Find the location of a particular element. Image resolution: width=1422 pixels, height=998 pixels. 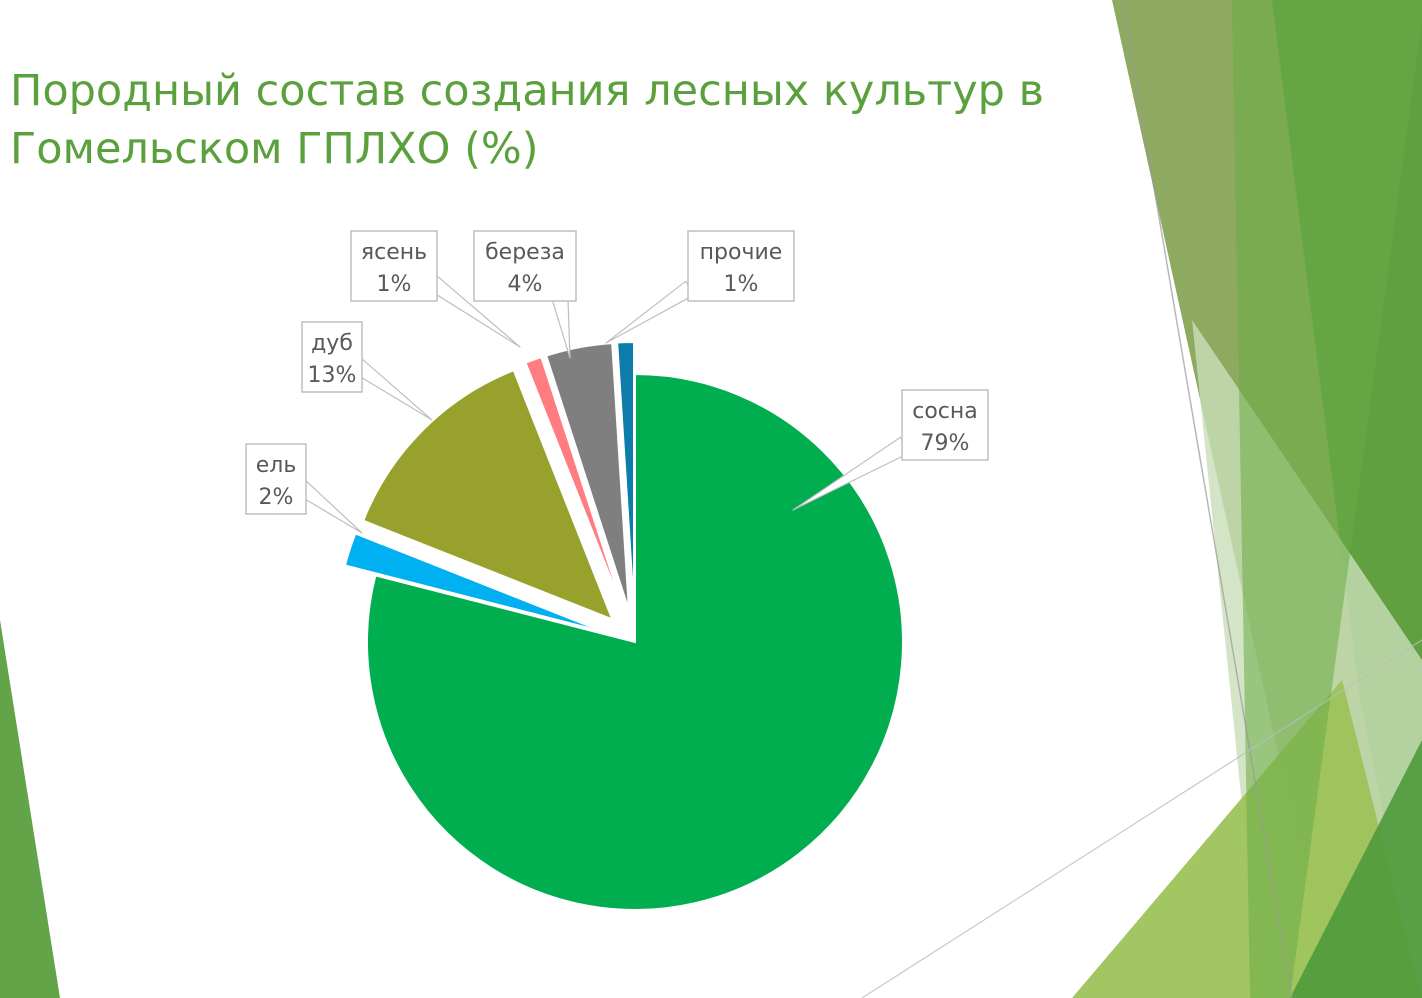

label-percent-1: 79% is located at coordinates (945, 443).